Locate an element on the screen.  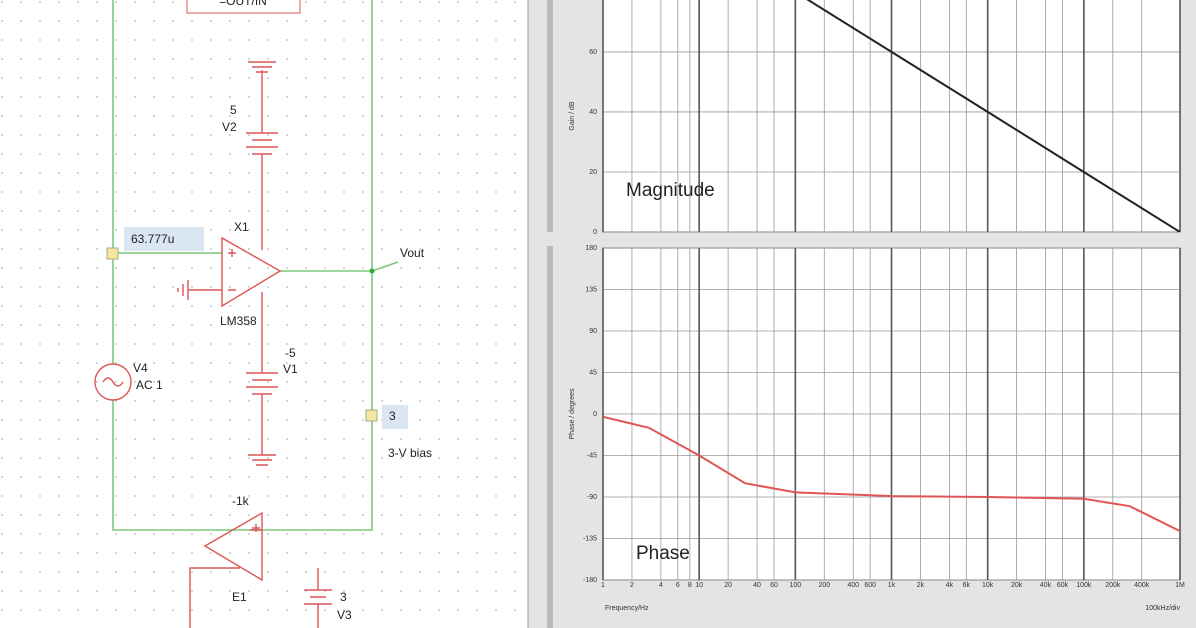
y-tick-label: -135 is located at coordinates (590, 538).